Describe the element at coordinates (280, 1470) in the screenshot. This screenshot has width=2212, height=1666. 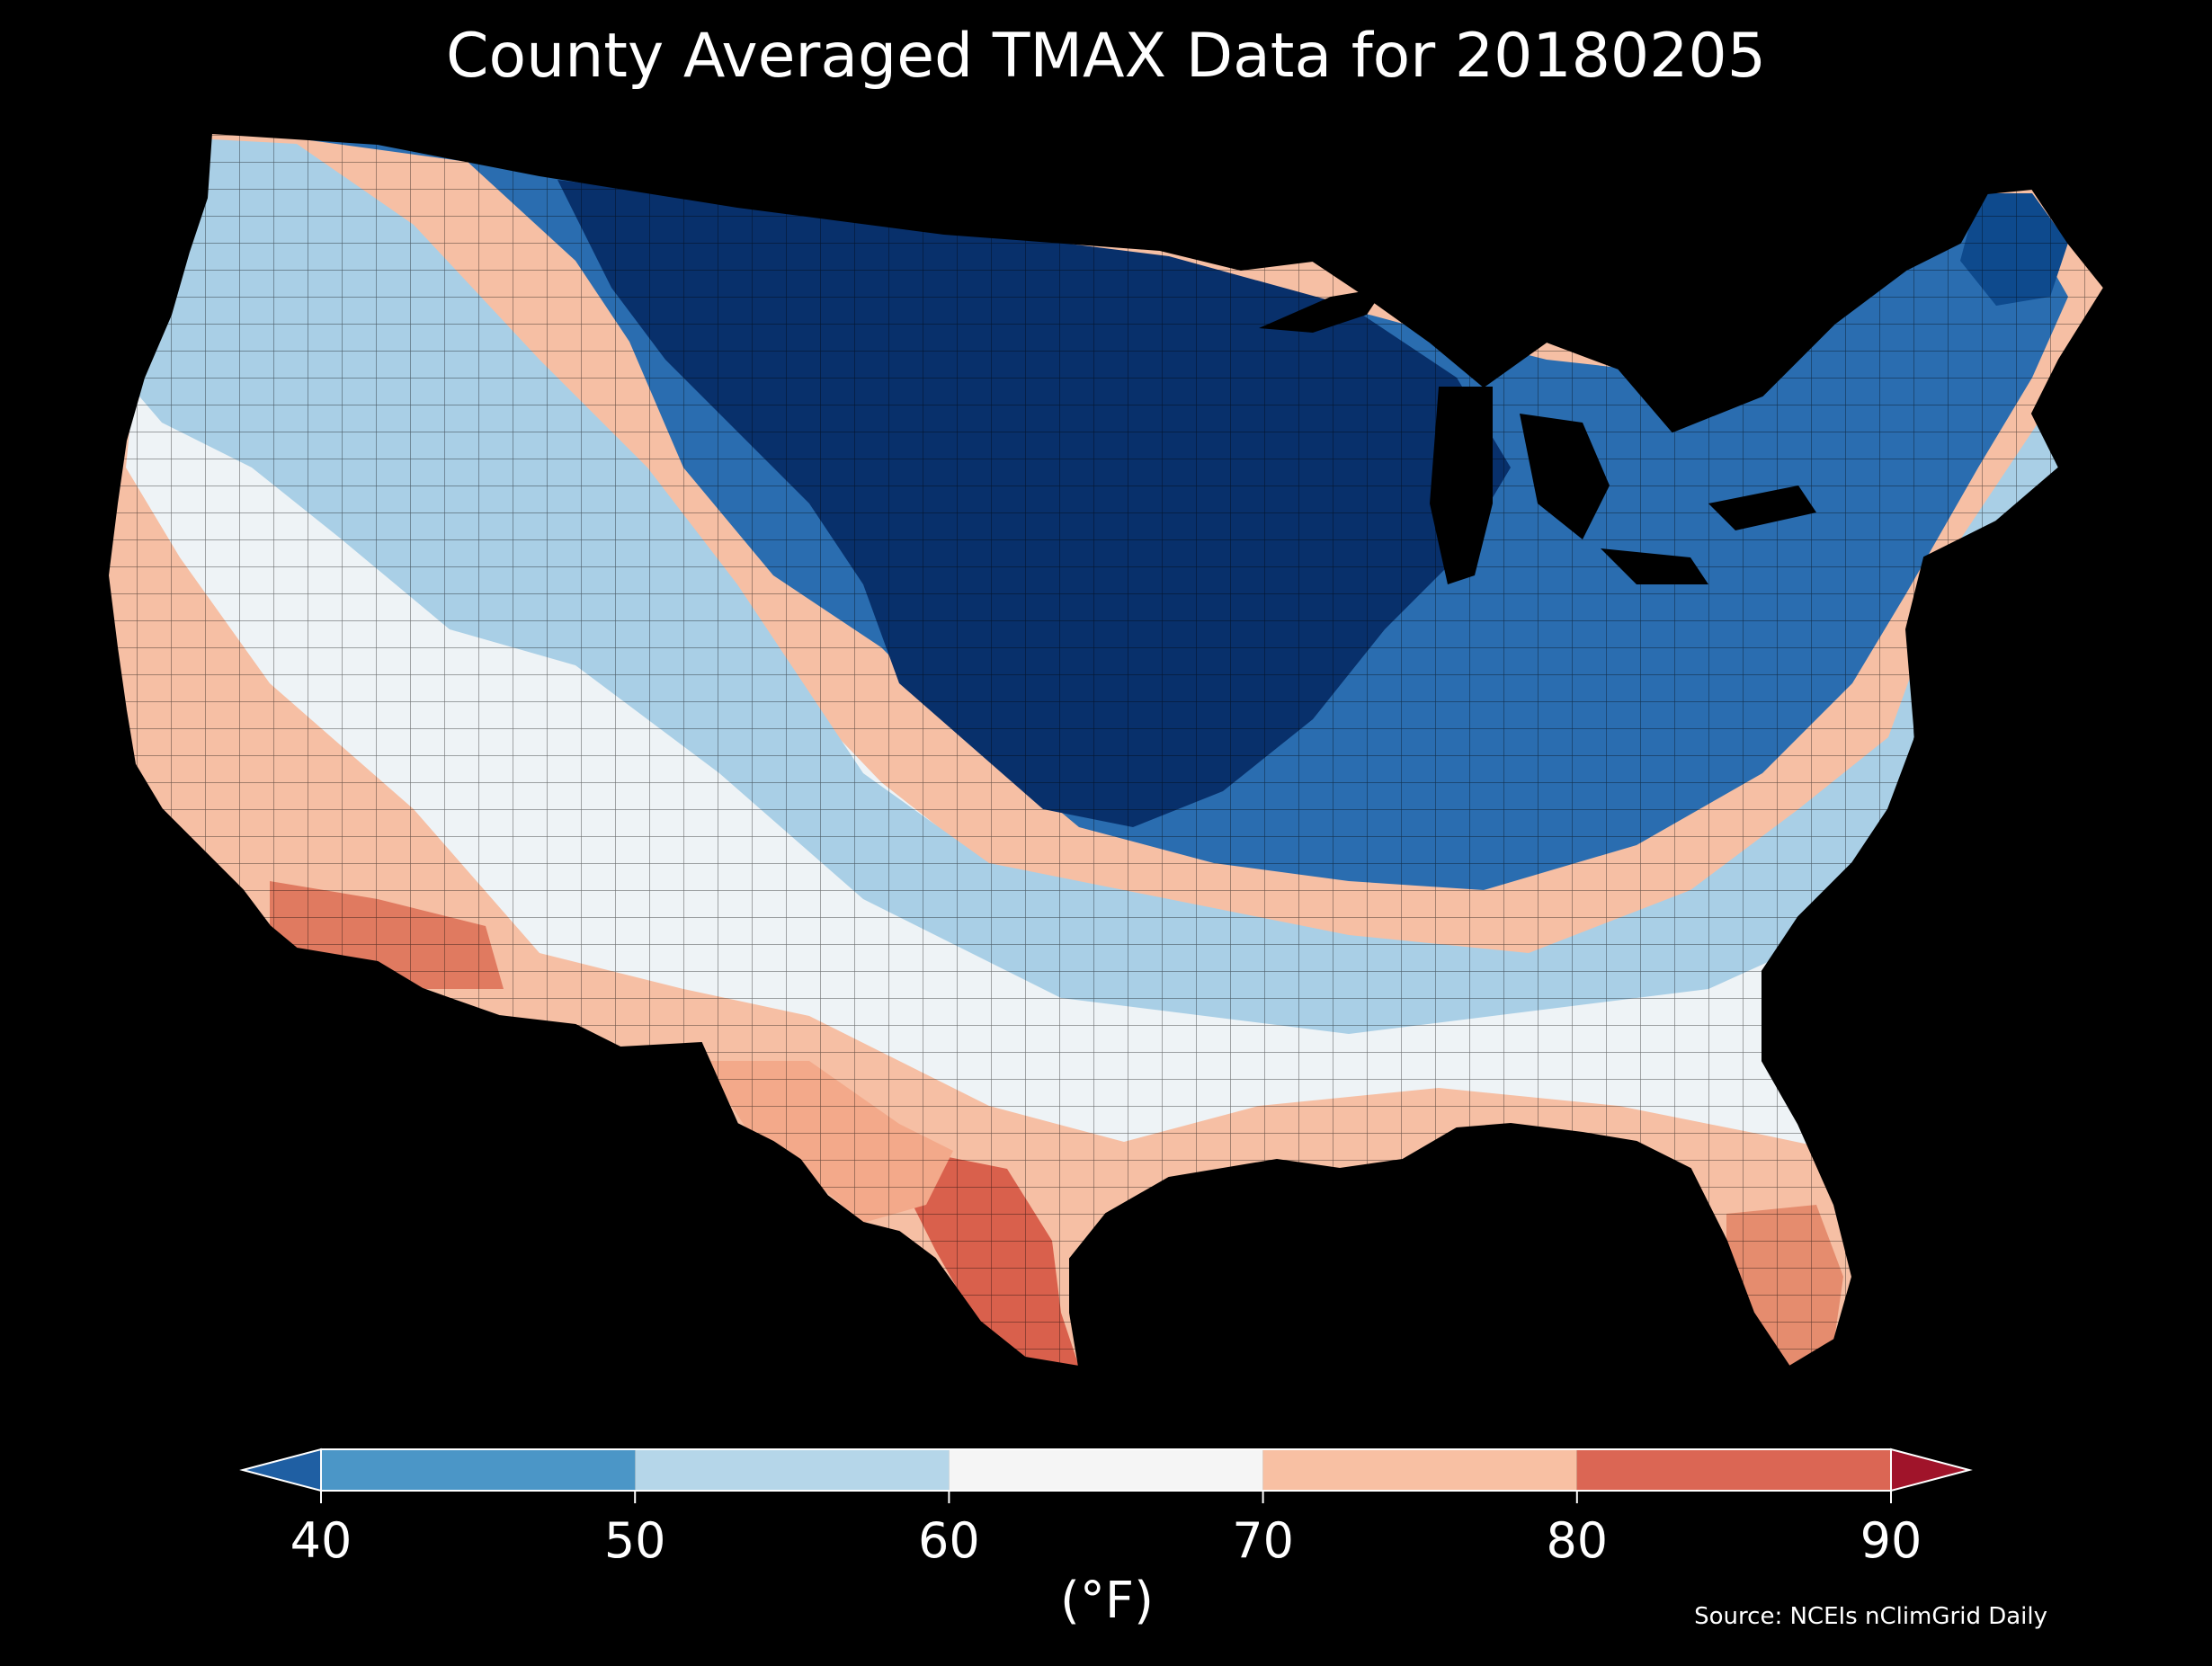
I see `colorbar-under-arrow` at that location.